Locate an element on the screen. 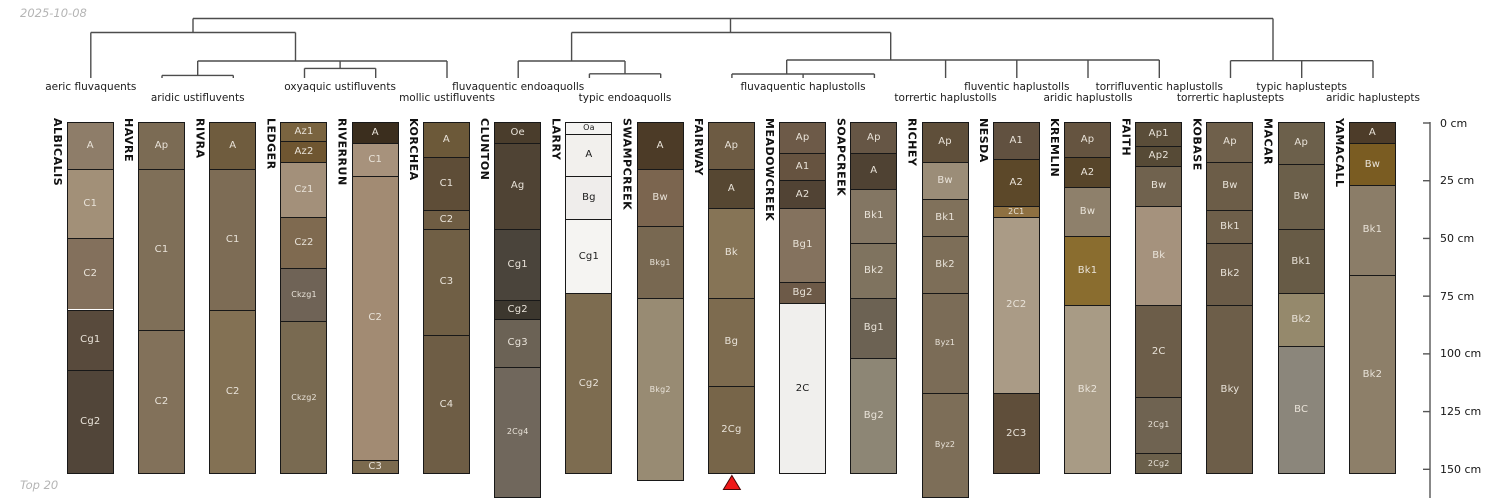  horizon-block: Byz1 is located at coordinates (945, 343).